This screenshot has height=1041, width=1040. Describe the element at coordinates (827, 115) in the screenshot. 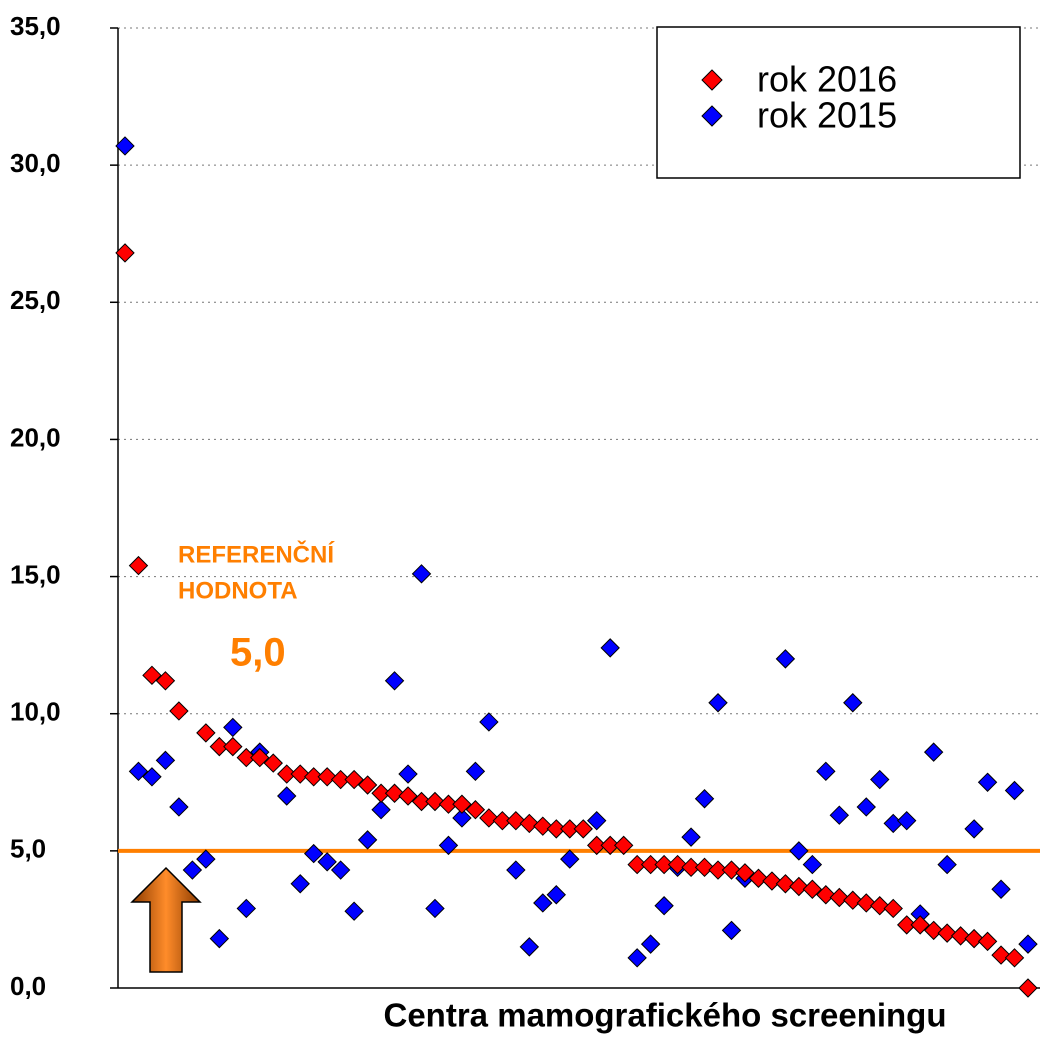

I see `legend-label: rok 2015` at that location.